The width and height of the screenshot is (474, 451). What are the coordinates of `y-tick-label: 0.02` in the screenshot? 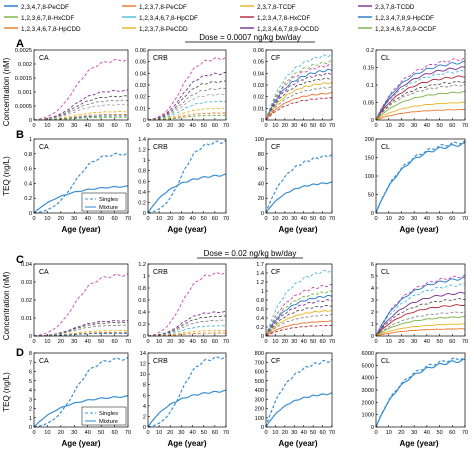 It's located at (258, 98).